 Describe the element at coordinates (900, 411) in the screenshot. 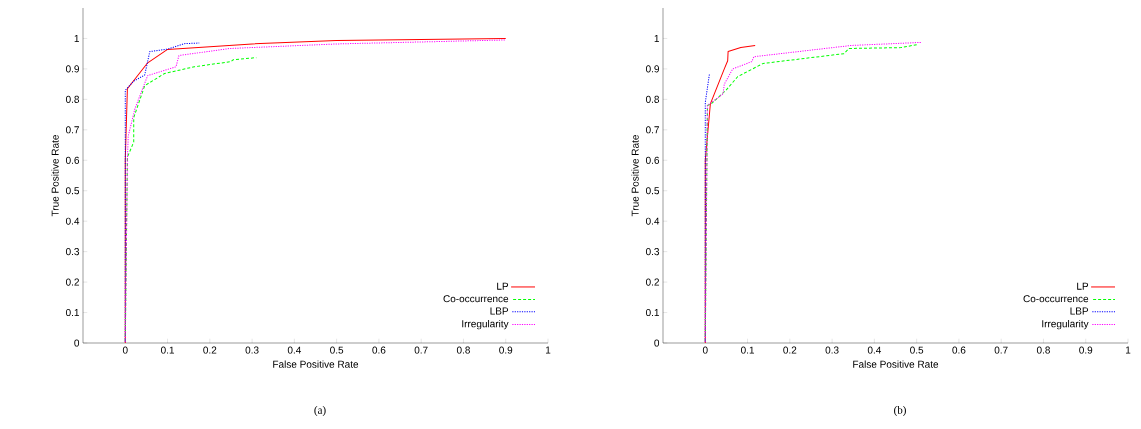

I see `text: (b)` at that location.